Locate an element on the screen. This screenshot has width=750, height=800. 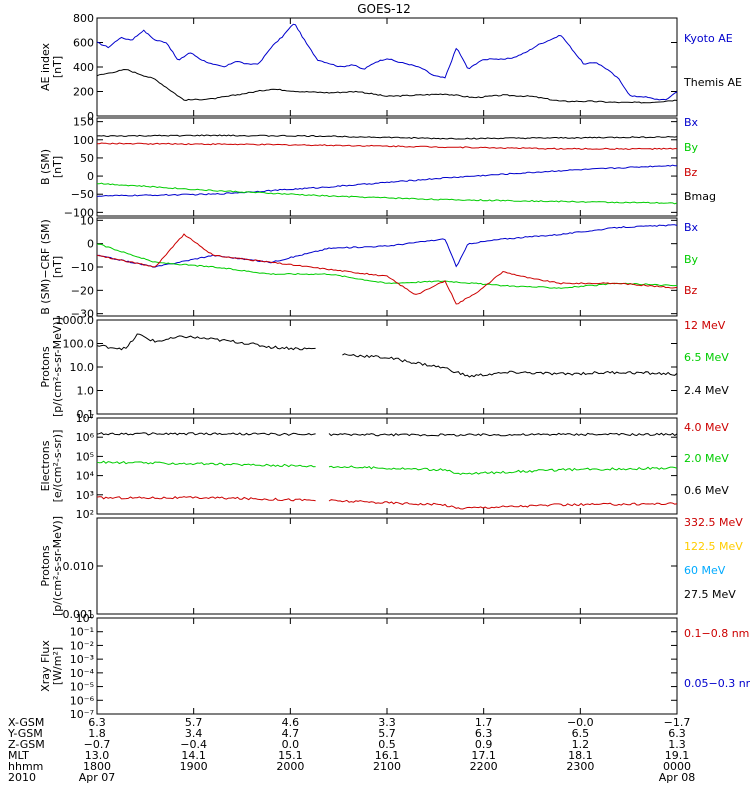
y-tick-label: 10² is located at coordinates (85, 514).